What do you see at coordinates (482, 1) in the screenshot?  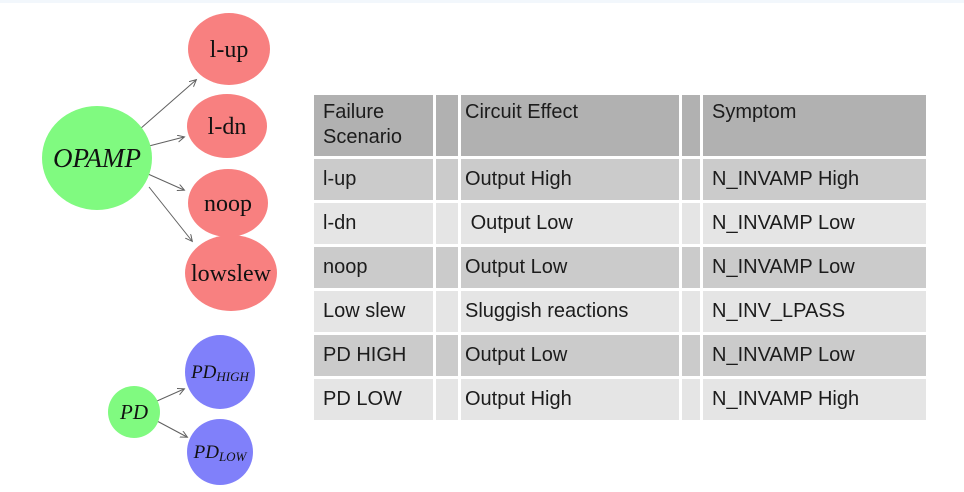 I see `top-accent-bar` at bounding box center [482, 1].